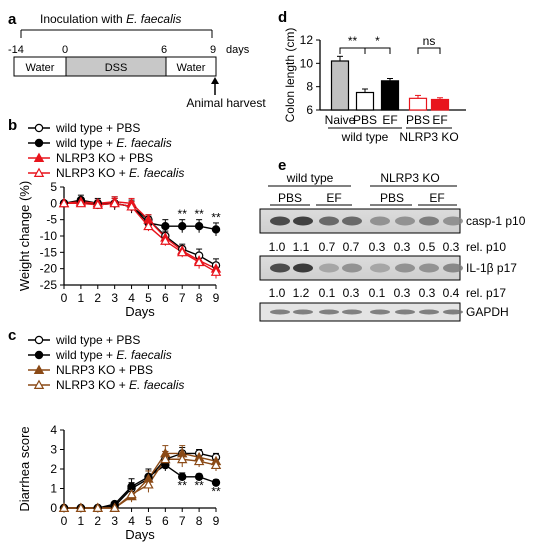  What do you see at coordinates (164, 50) in the screenshot?
I see `tick-6: 6` at bounding box center [164, 50].